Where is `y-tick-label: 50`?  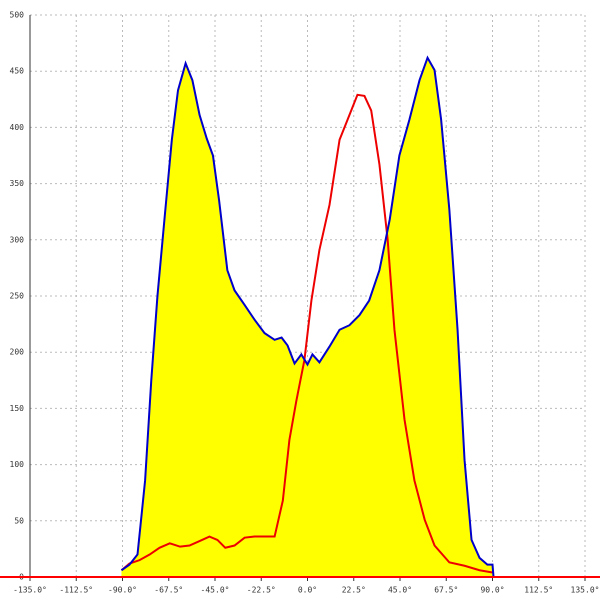 y-tick-label: 50 is located at coordinates (19, 520).